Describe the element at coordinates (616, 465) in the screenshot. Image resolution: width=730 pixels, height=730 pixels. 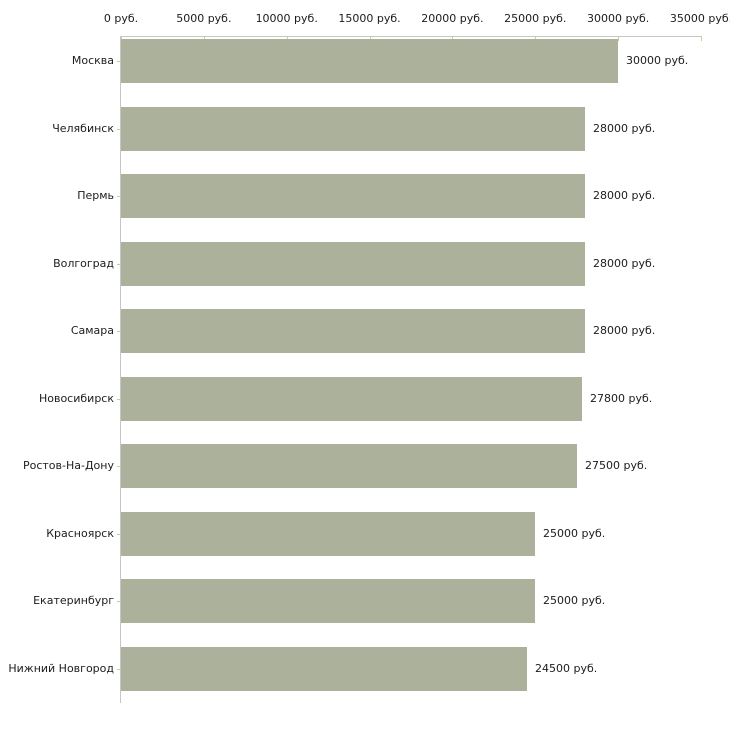
I see `value-label: 27500 руб.` at that location.